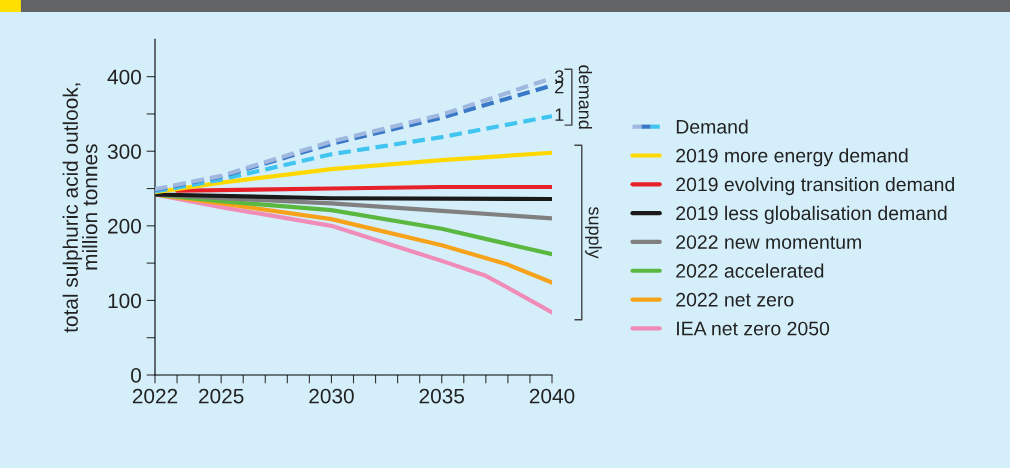 The width and height of the screenshot is (1010, 468). Describe the element at coordinates (815, 186) in the screenshot. I see `legend-label: 2019 evolving transition demand` at that location.